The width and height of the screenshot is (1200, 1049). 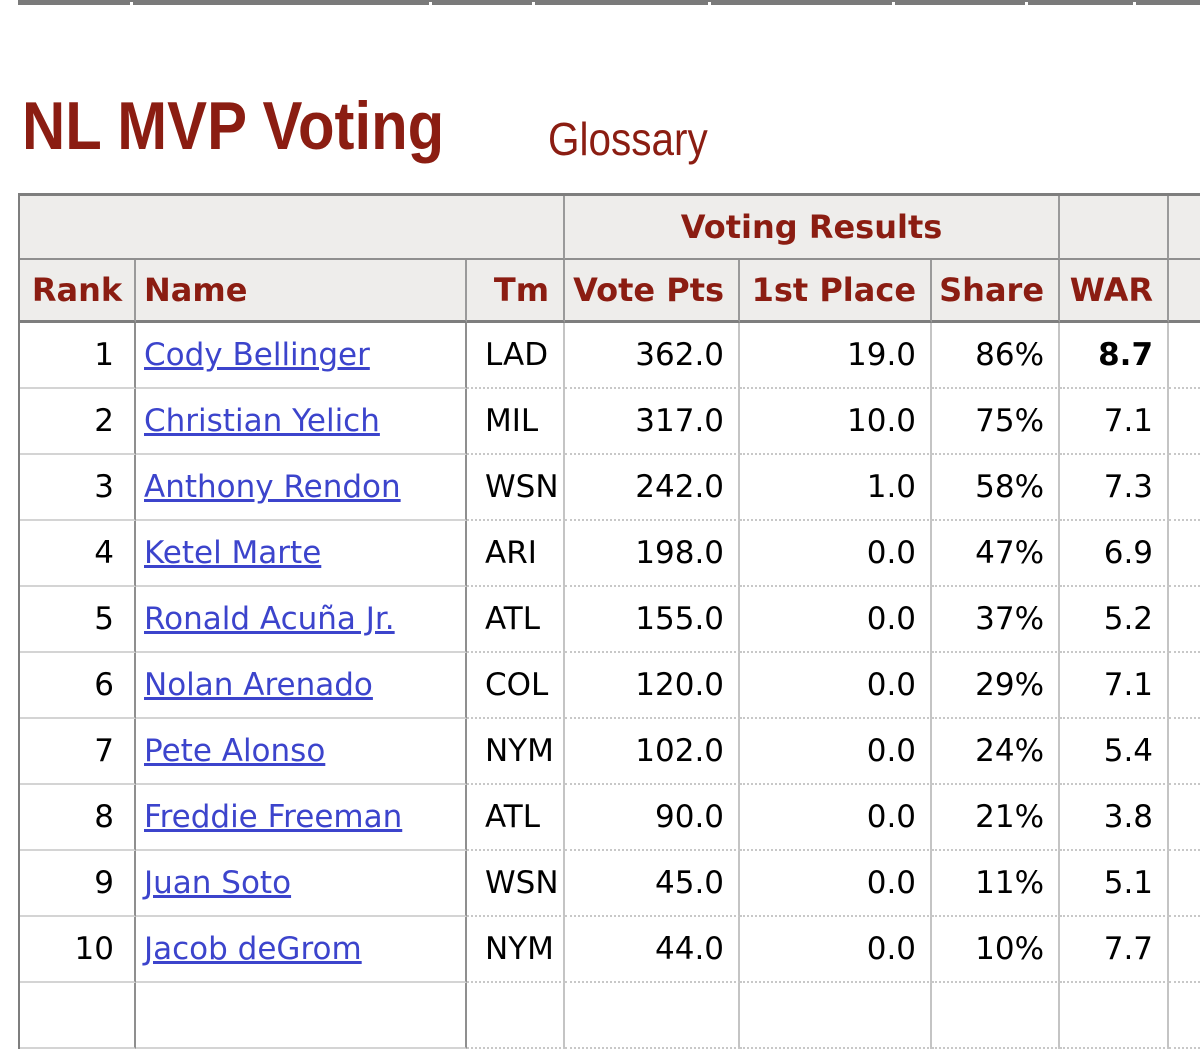 What do you see at coordinates (836, 488) in the screenshot?
I see `first-place-cell: 1.0` at bounding box center [836, 488].